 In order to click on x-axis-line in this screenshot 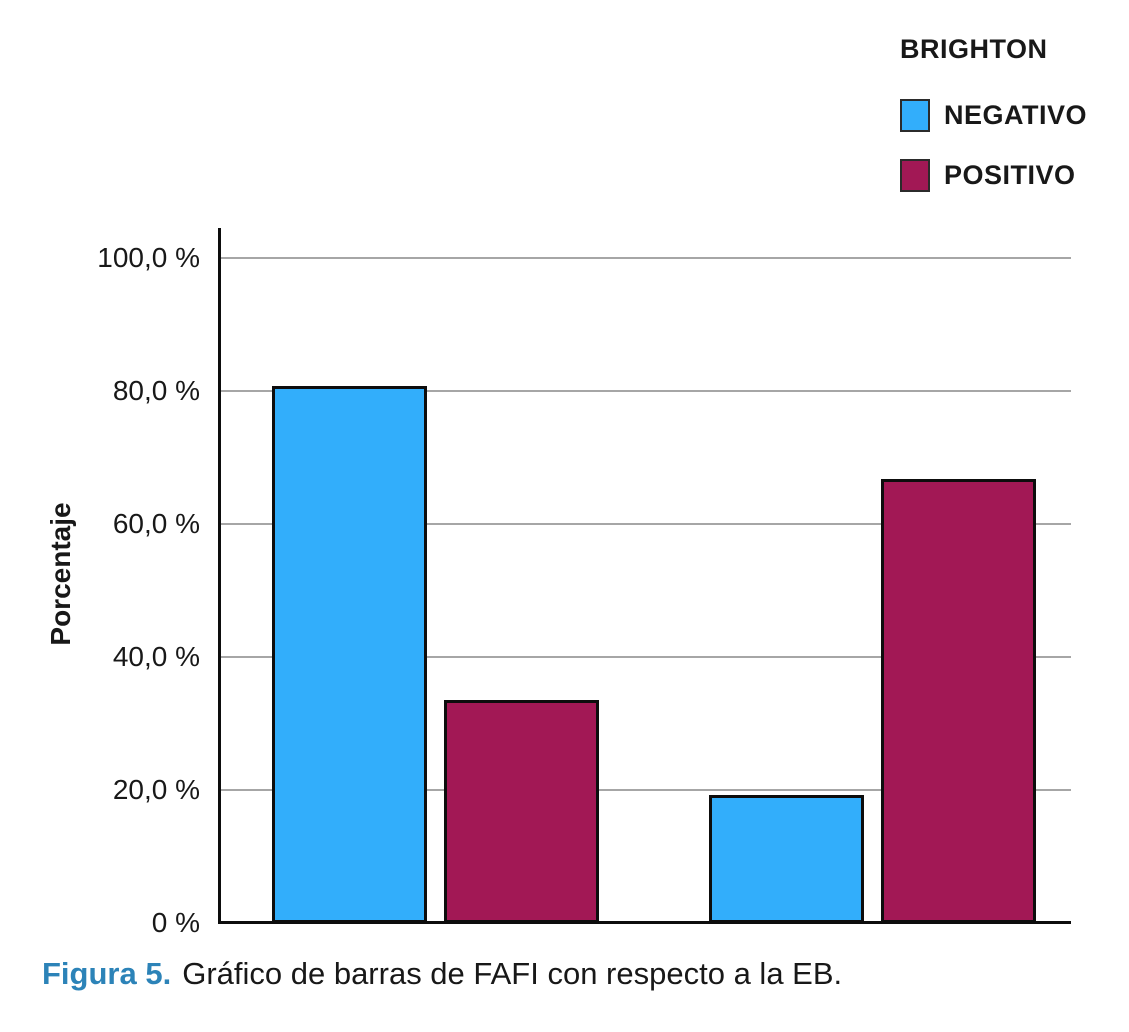, I will do `click(644, 922)`.